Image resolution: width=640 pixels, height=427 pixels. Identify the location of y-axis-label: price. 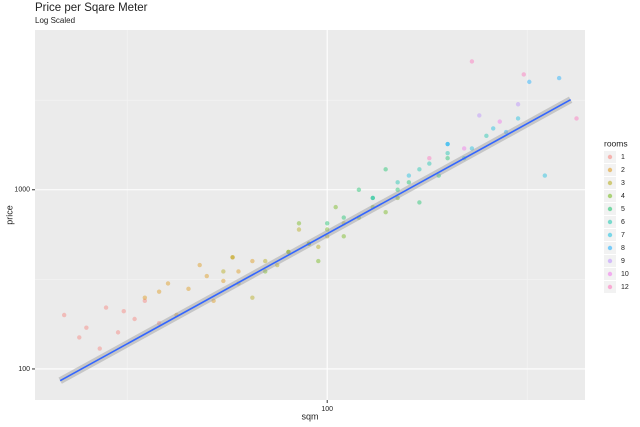
(9, 215).